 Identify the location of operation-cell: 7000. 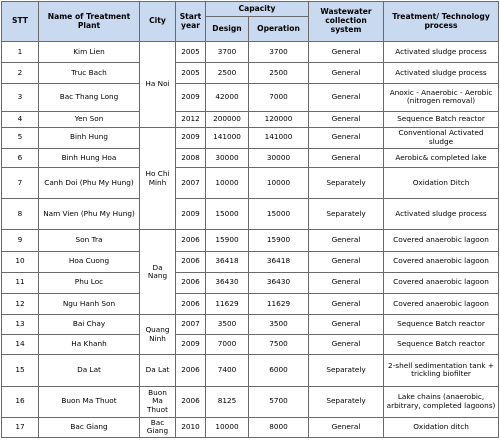
(278, 97).